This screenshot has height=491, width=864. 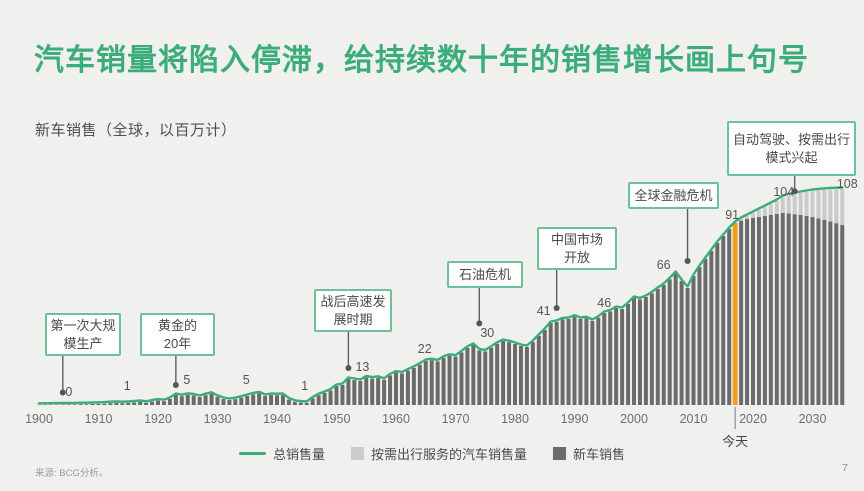 What do you see at coordinates (599, 454) in the screenshot?
I see `legend-label: 新车销售` at bounding box center [599, 454].